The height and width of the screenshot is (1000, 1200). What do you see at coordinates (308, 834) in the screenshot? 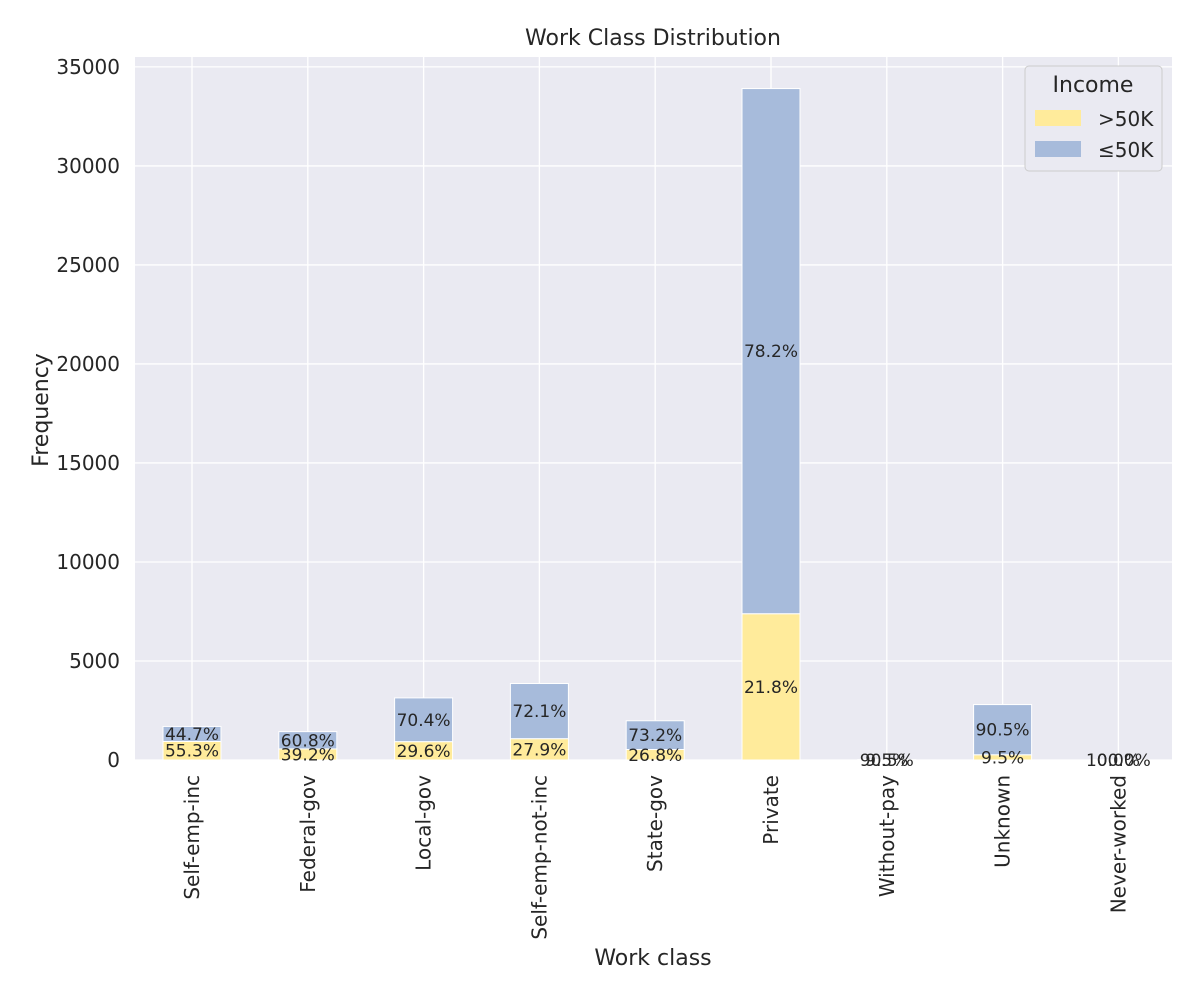
I see `x-tick-label: Federal-gov` at bounding box center [308, 834].